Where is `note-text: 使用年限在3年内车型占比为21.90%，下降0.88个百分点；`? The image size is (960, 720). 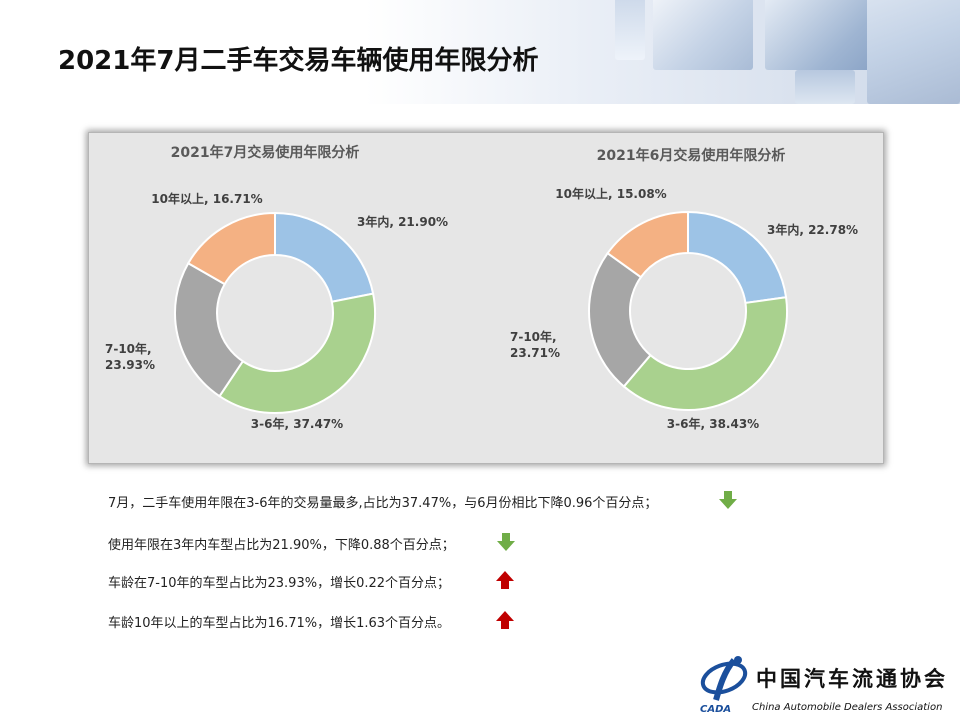
note-text: 使用年限在3年内车型占比为21.90%，下降0.88个百分点； is located at coordinates (281, 545).